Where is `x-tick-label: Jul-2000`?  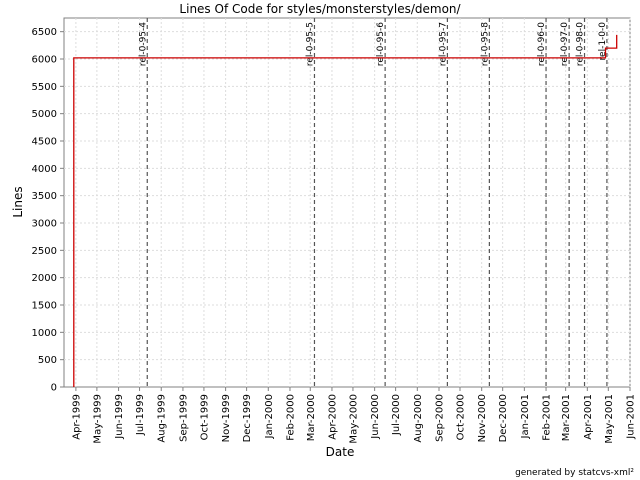
x-tick-label: Jul-2000 is located at coordinates (396, 415).